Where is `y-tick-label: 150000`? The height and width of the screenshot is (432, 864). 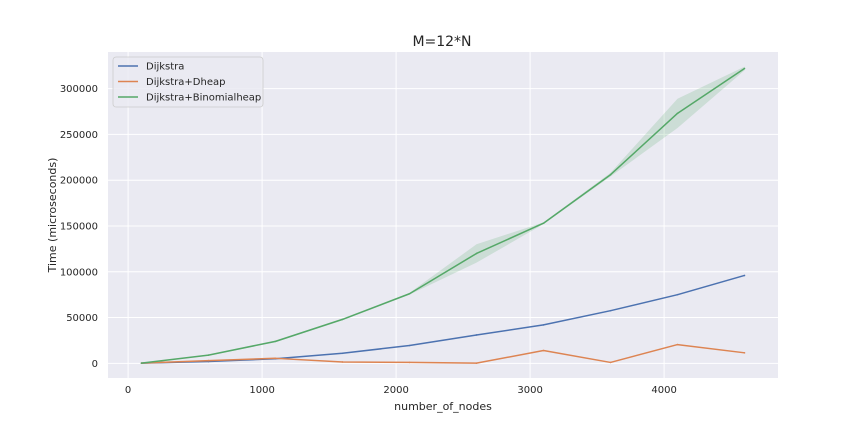
y-tick-label: 150000 is located at coordinates (79, 226).